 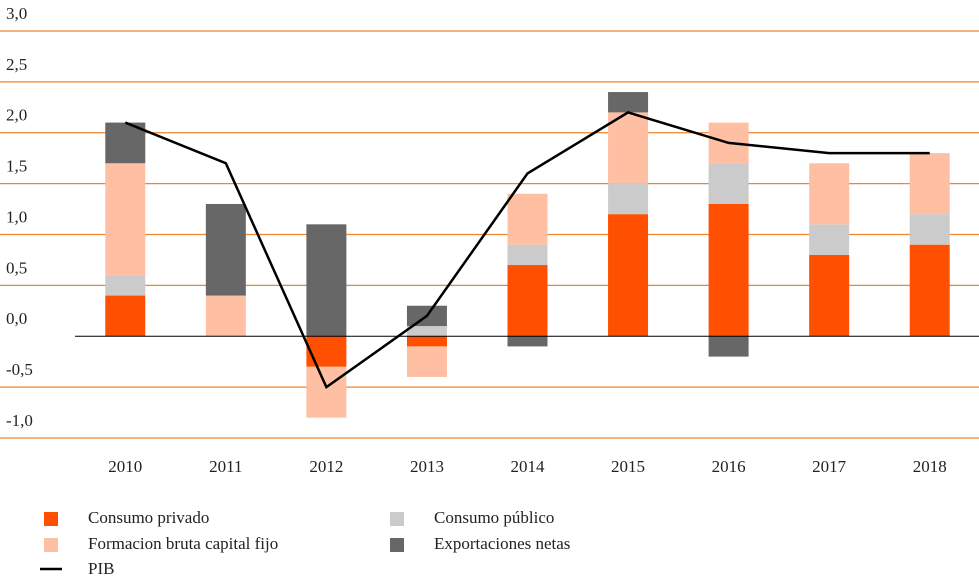 What do you see at coordinates (729, 466) in the screenshot?
I see `x-tick-label: 2016` at bounding box center [729, 466].